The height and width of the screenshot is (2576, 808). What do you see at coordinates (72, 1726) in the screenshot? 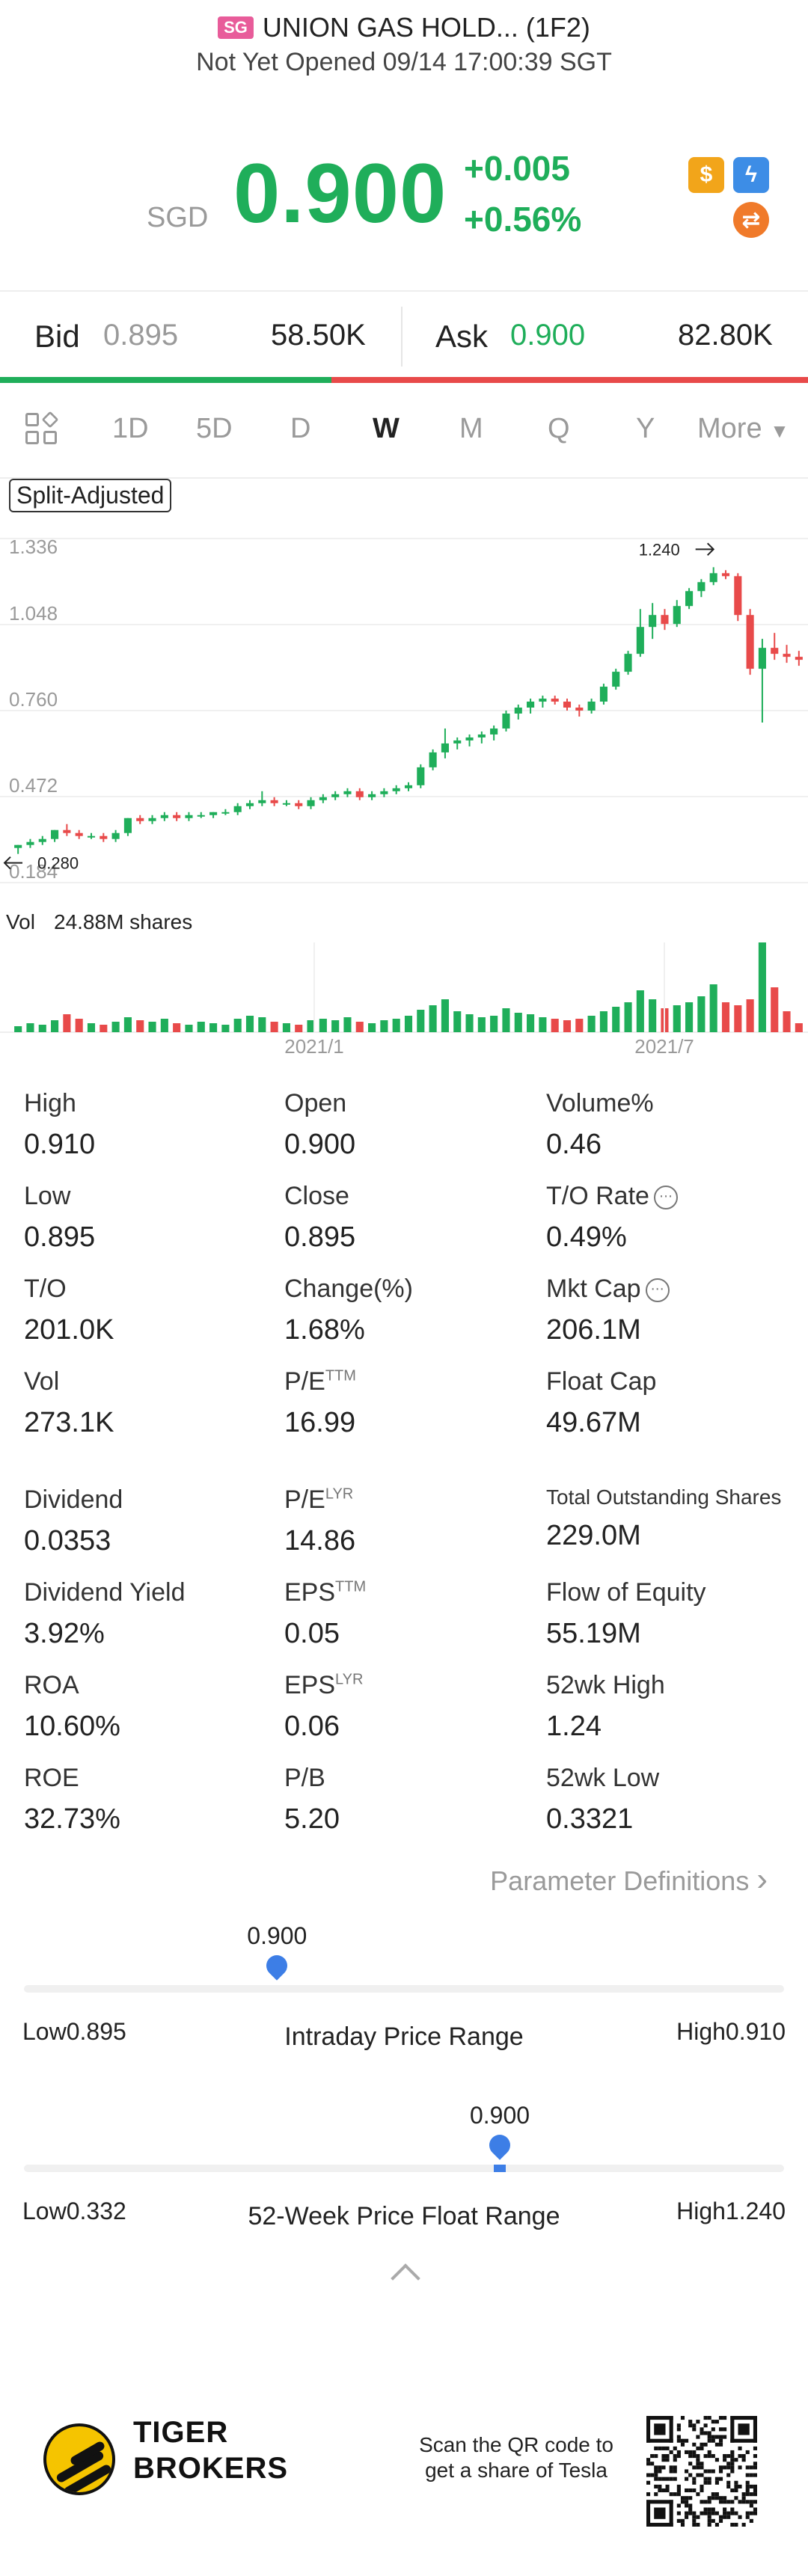
I see `stat-roa-value: 10.60%` at bounding box center [72, 1726].